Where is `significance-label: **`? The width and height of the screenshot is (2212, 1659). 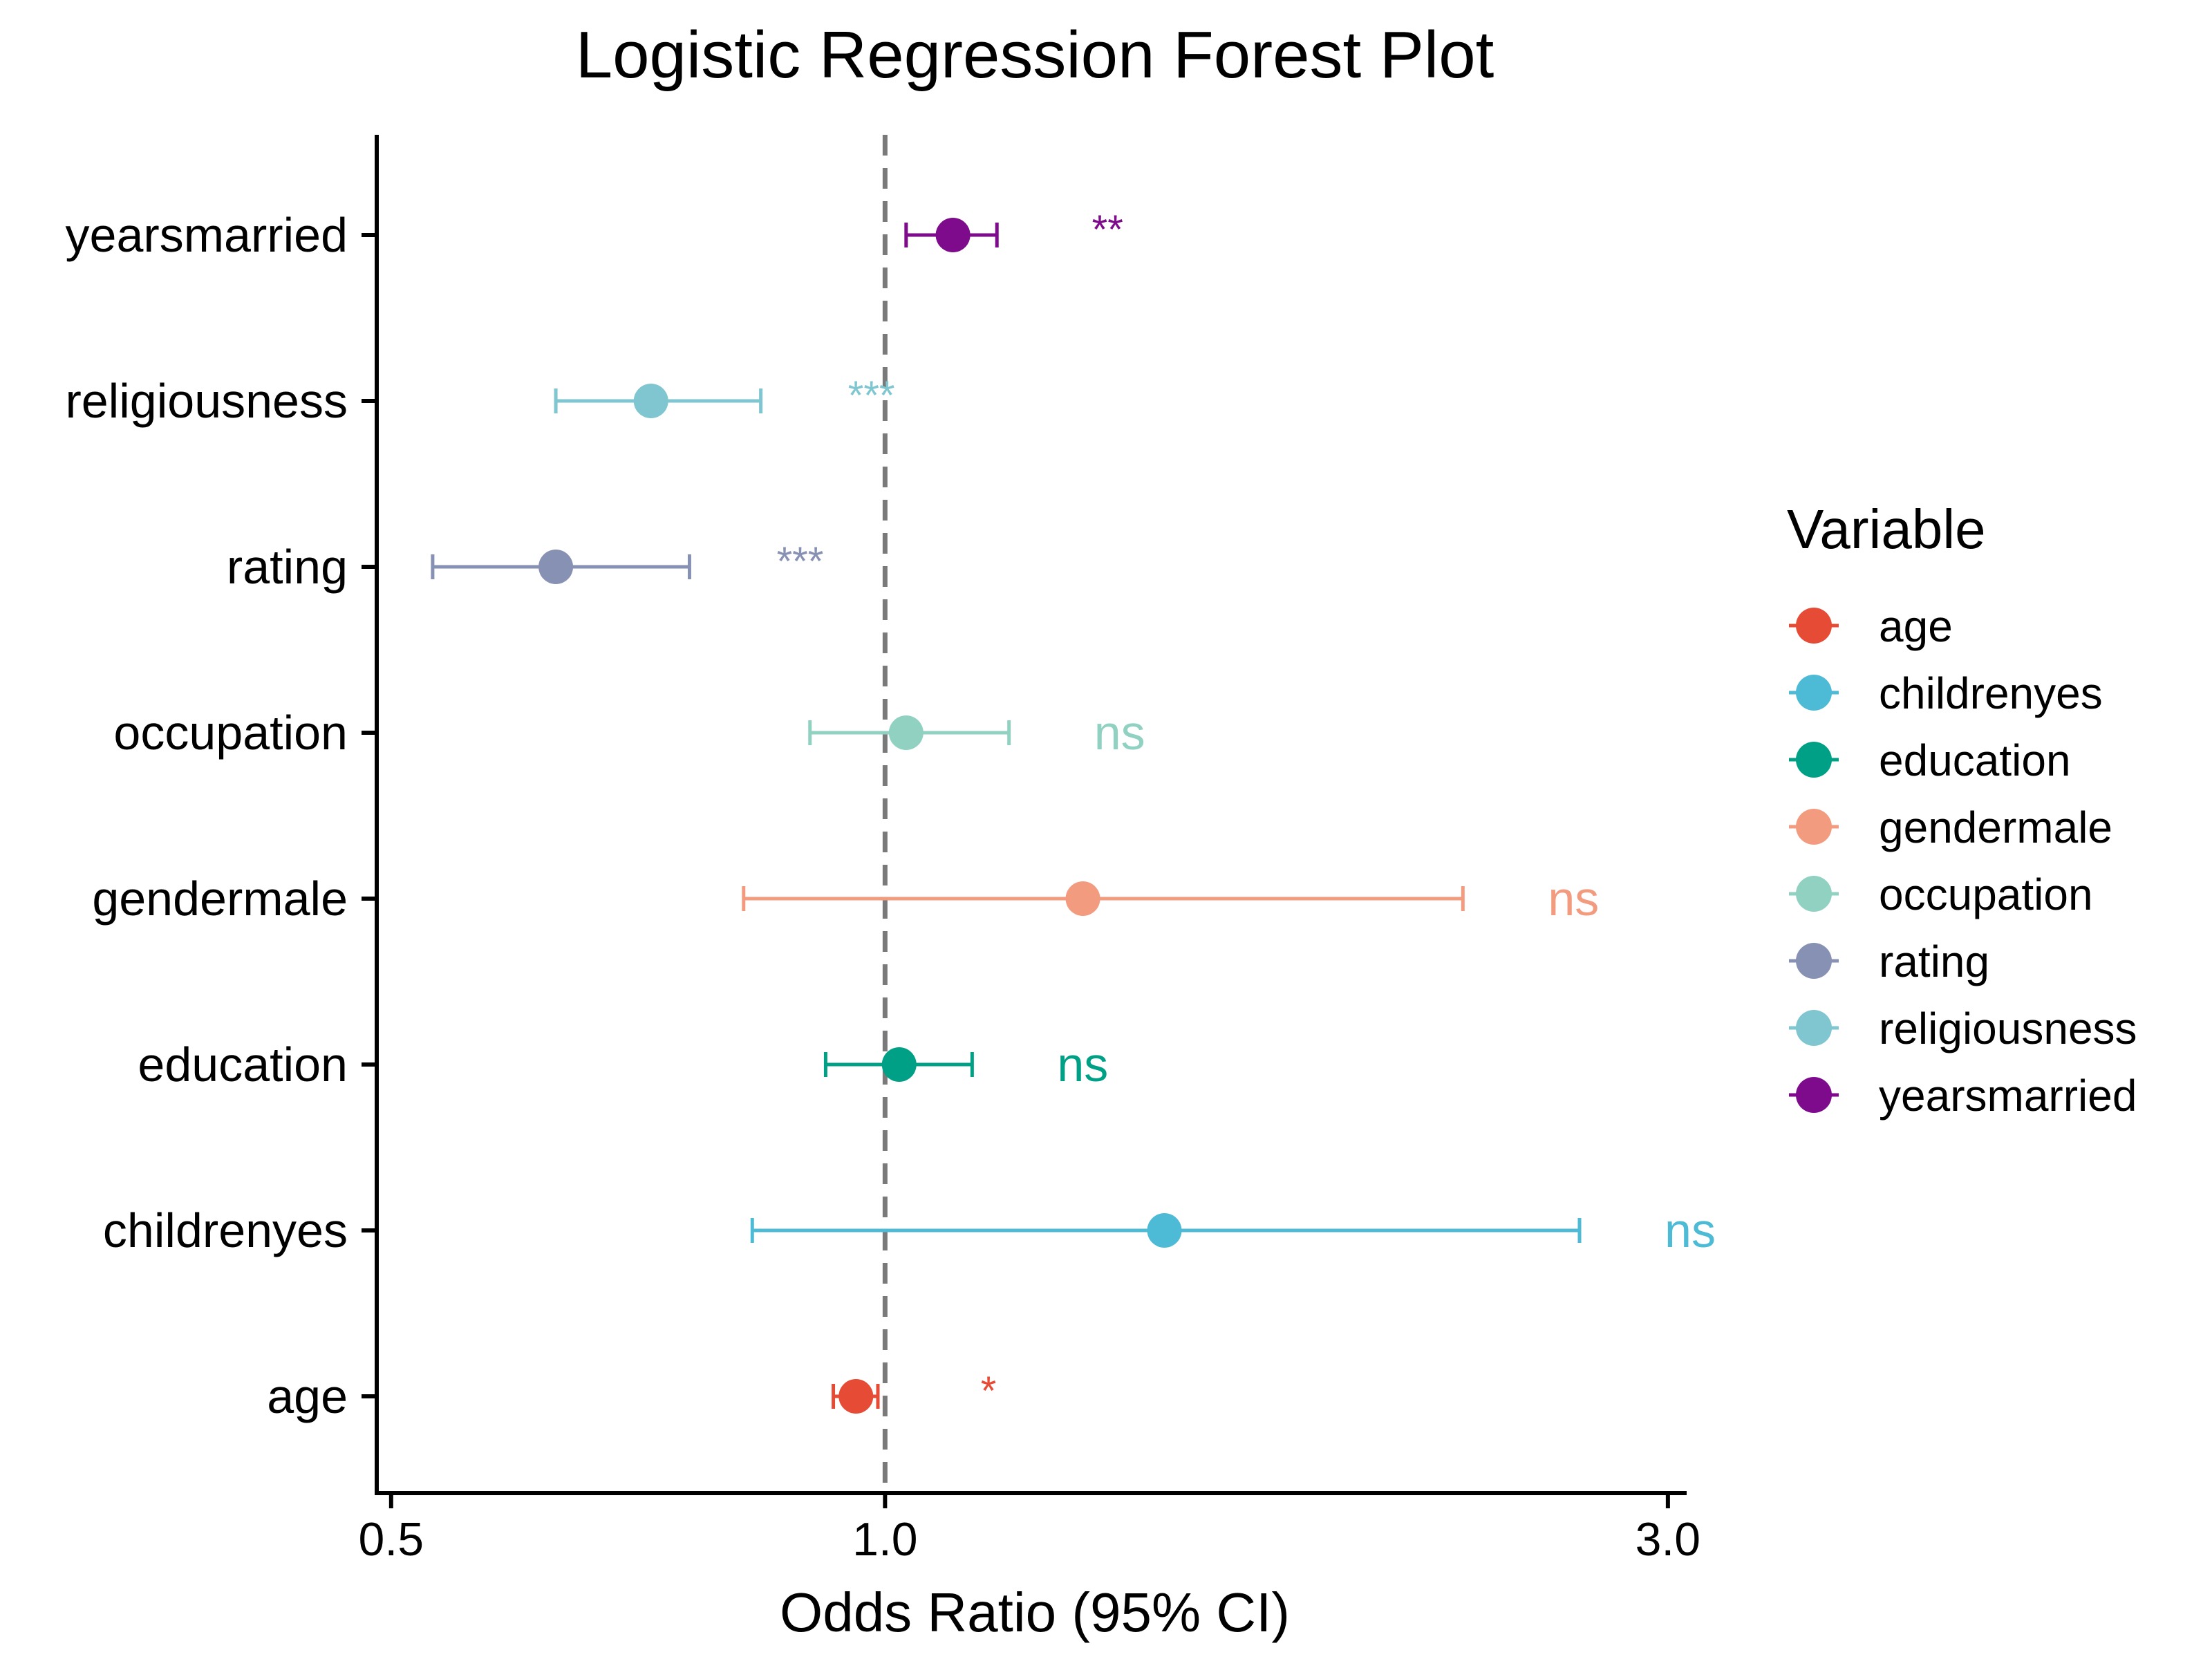
significance-label: ** is located at coordinates (1107, 229).